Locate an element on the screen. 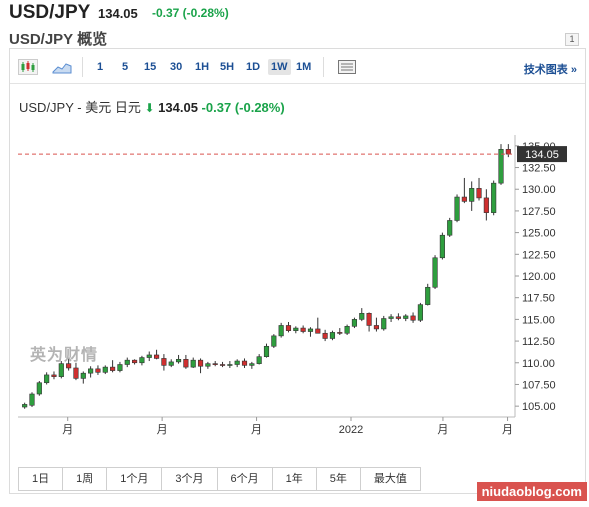 The image size is (589, 507). y-tick-label: 130.00 is located at coordinates (539, 190).